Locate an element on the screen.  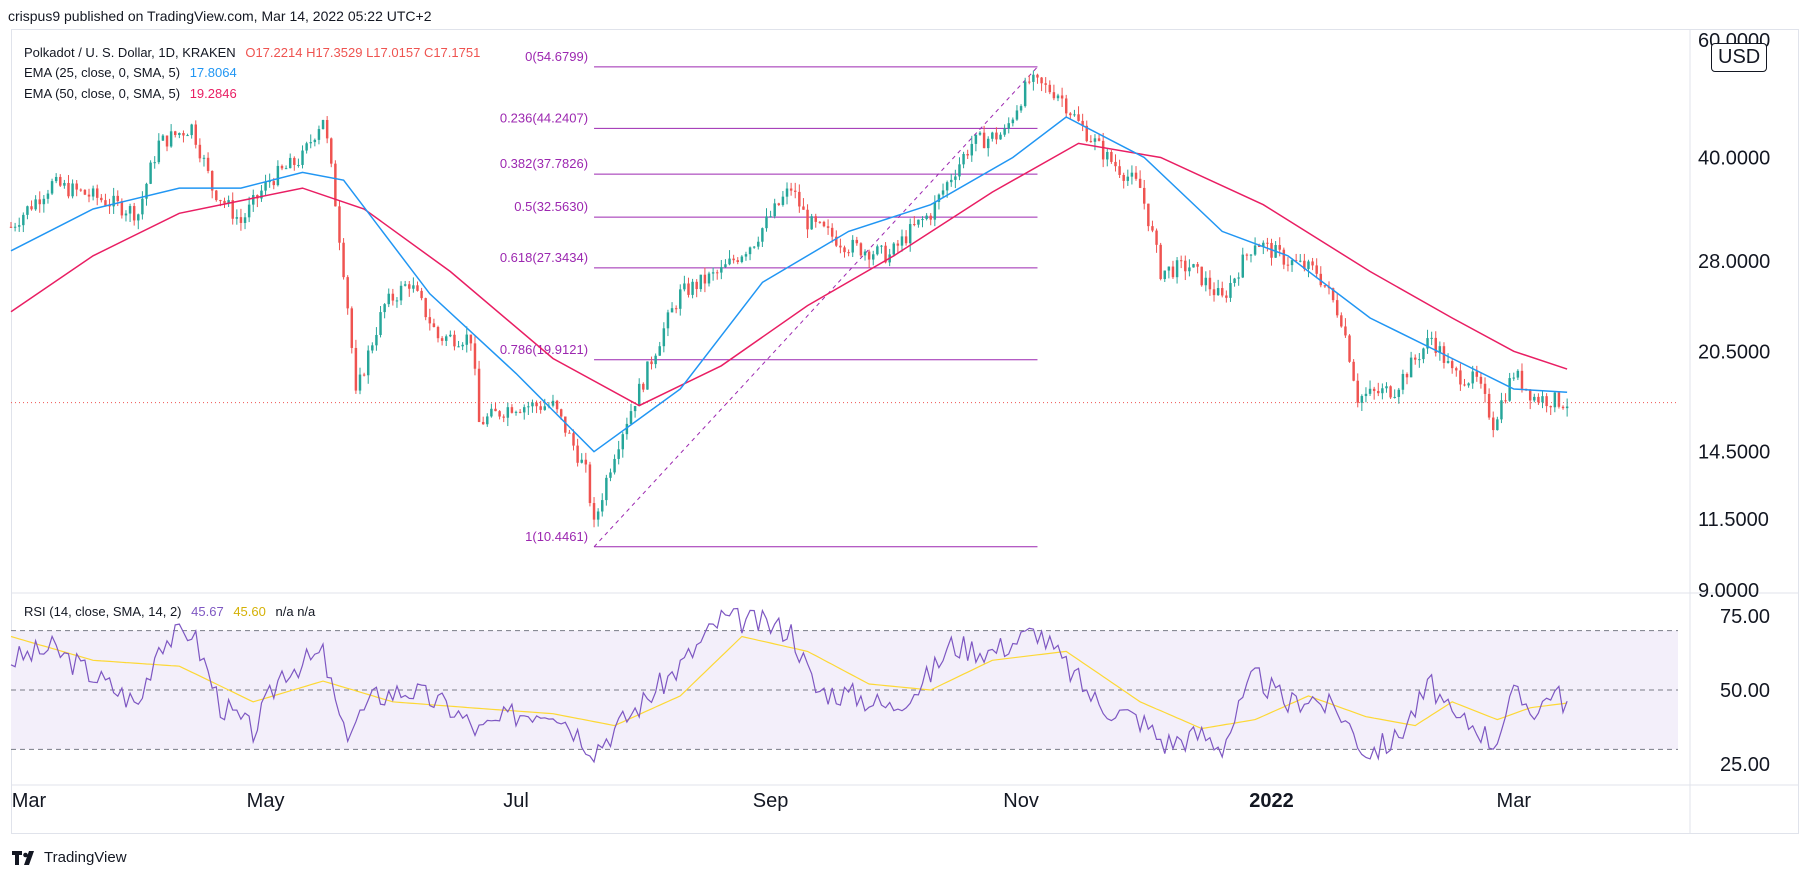
symbol-label: Polkadot / U. S. Dollar, 1D, KRAKEN is located at coordinates (130, 52).